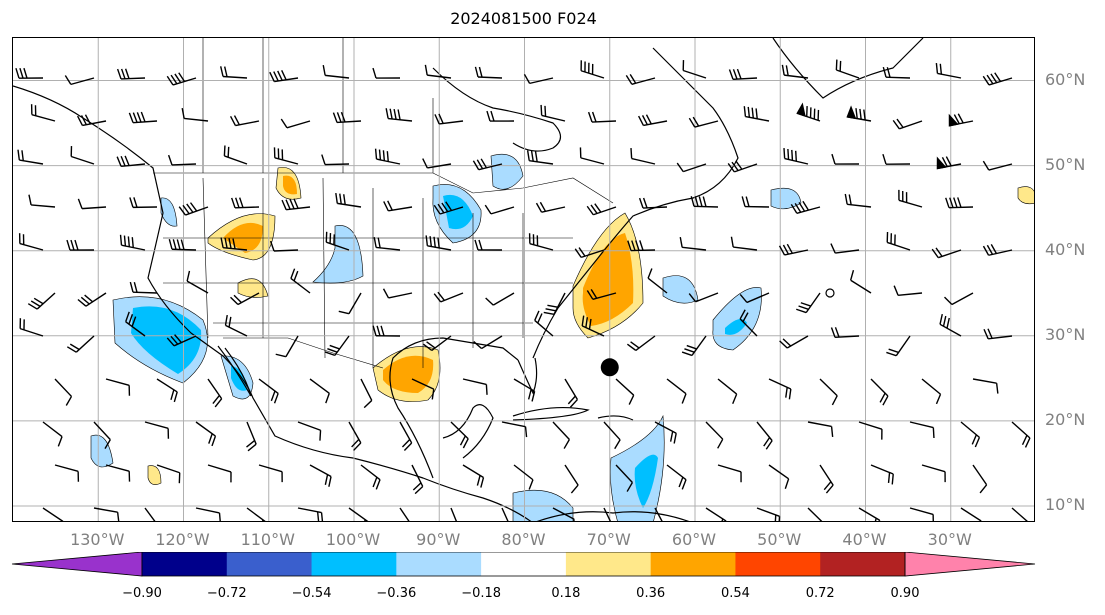 This screenshot has height=615, width=1105. What do you see at coordinates (527, 376) in the screenshot?
I see `coast-florida` at bounding box center [527, 376].